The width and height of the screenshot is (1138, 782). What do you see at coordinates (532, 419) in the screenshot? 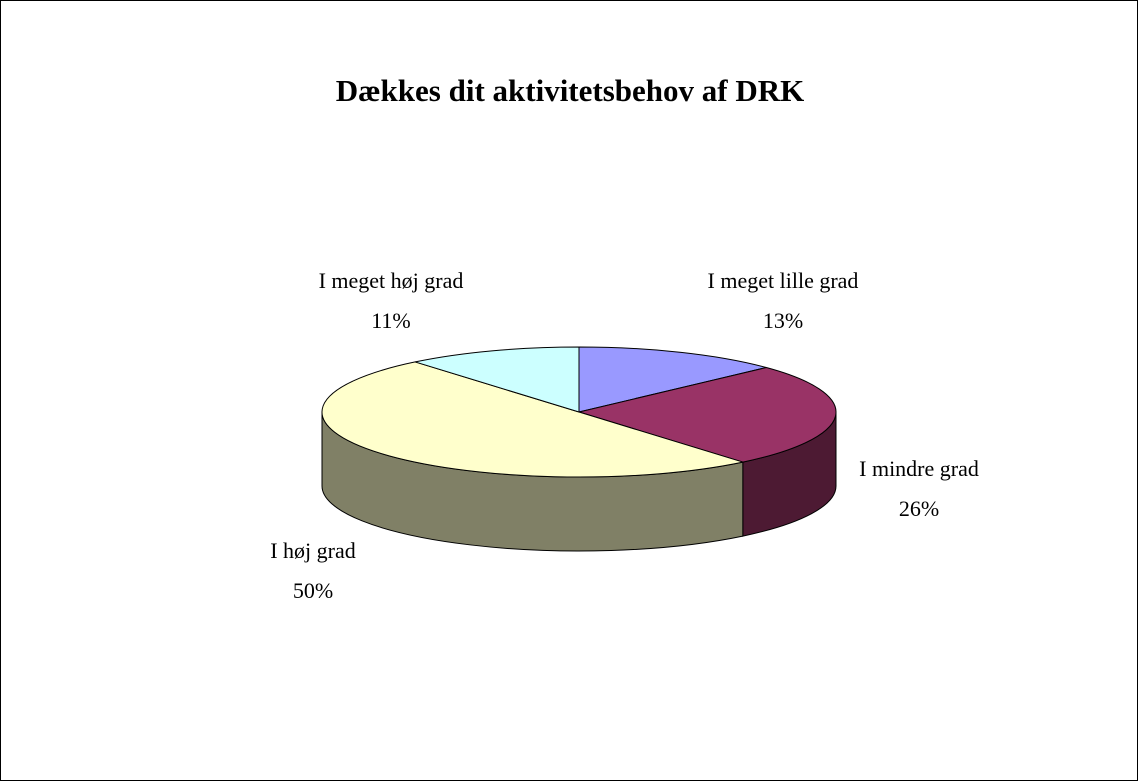
I see `pie-slice-i-hoj-grad` at bounding box center [532, 419].